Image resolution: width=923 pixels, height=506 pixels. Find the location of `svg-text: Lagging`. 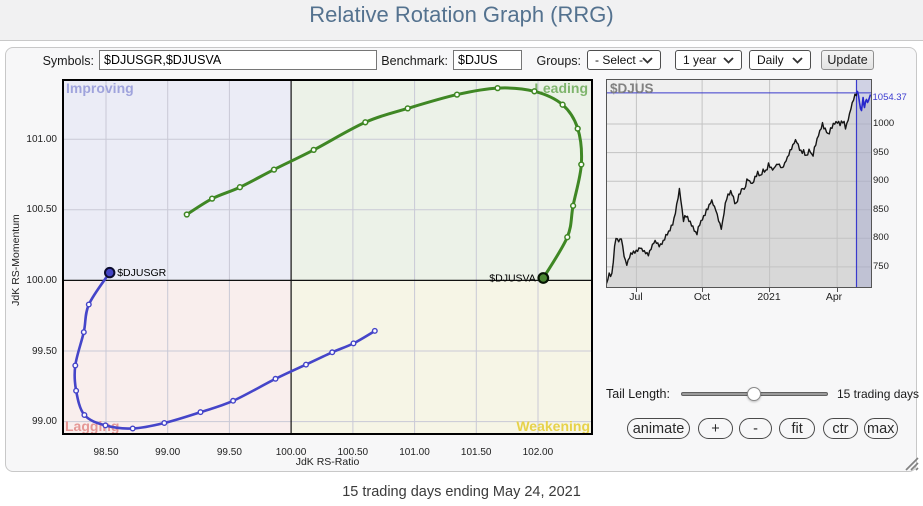

svg-text: Lagging is located at coordinates (92, 426).